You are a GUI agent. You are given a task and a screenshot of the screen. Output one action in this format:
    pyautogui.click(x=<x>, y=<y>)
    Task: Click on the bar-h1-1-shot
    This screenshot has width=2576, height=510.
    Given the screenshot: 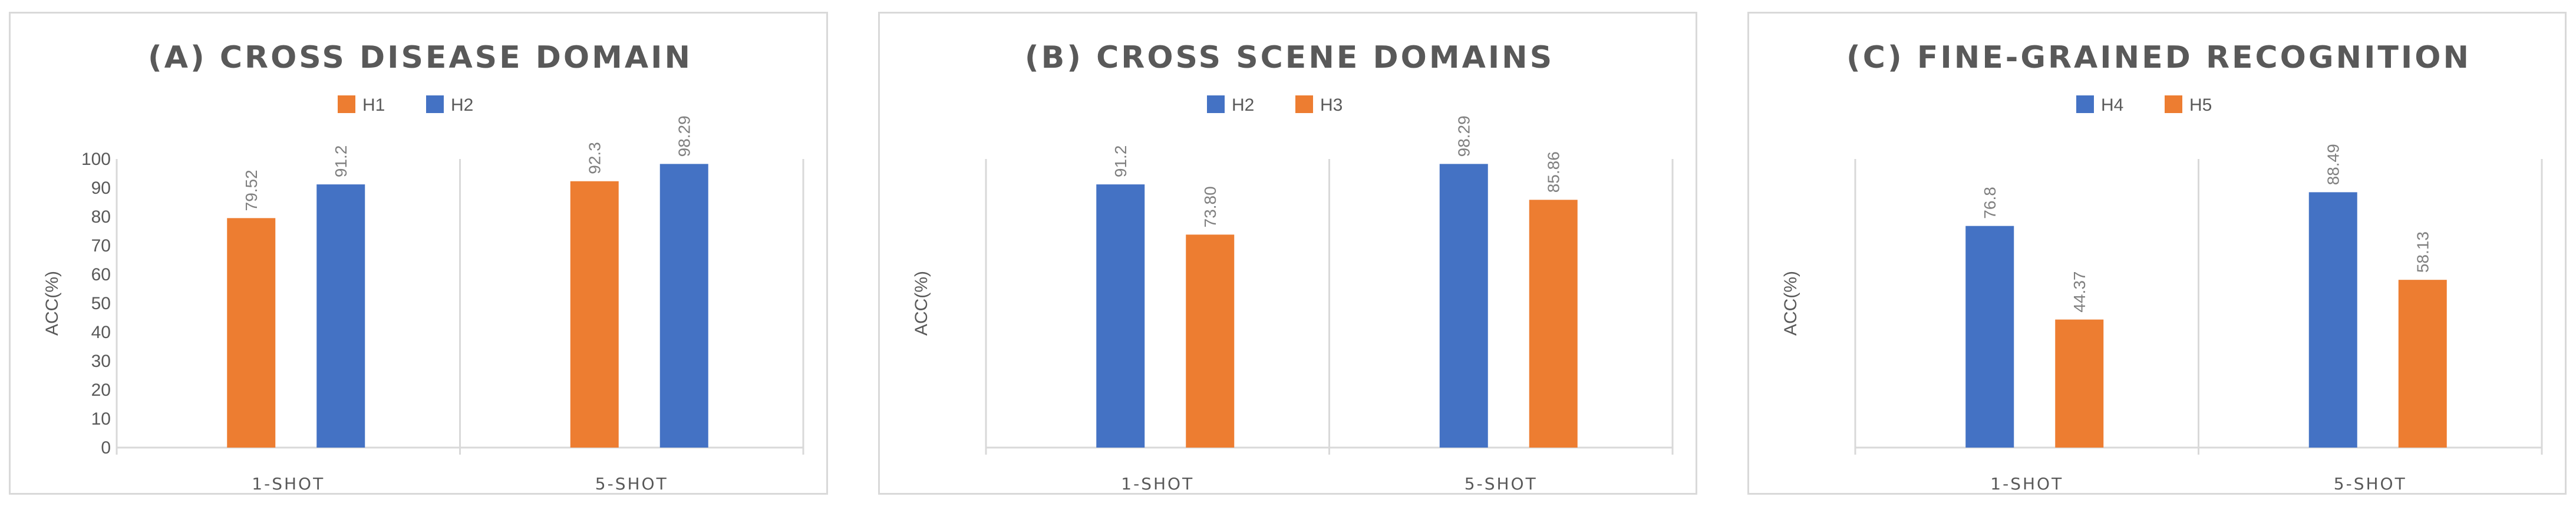 What is the action you would take?
    pyautogui.click(x=252, y=333)
    